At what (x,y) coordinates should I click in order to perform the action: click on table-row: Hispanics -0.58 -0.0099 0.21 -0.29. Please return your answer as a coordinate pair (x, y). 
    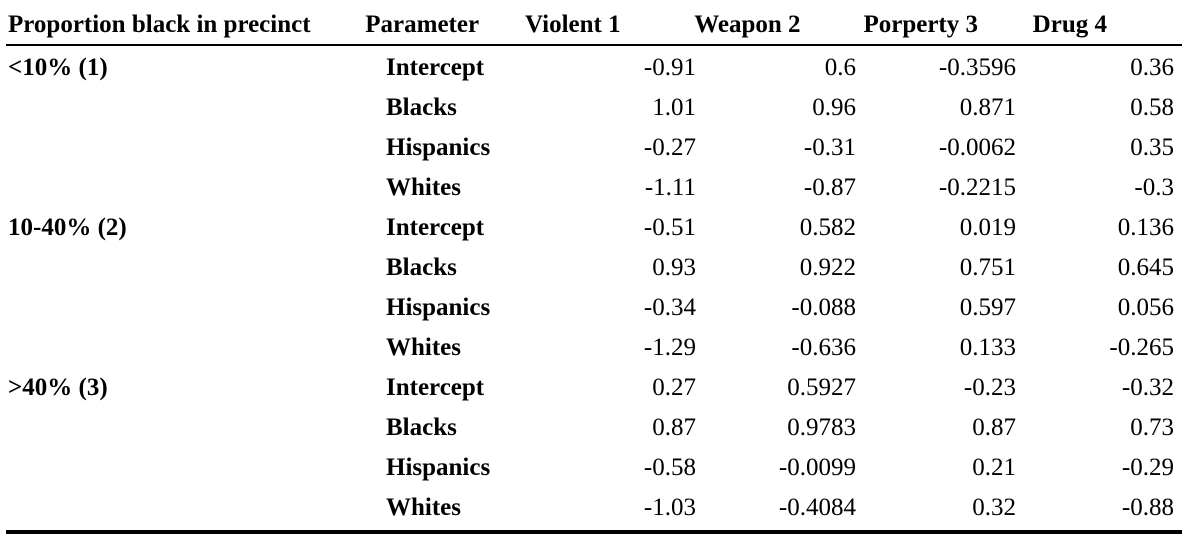
    Looking at the image, I should click on (594, 468).